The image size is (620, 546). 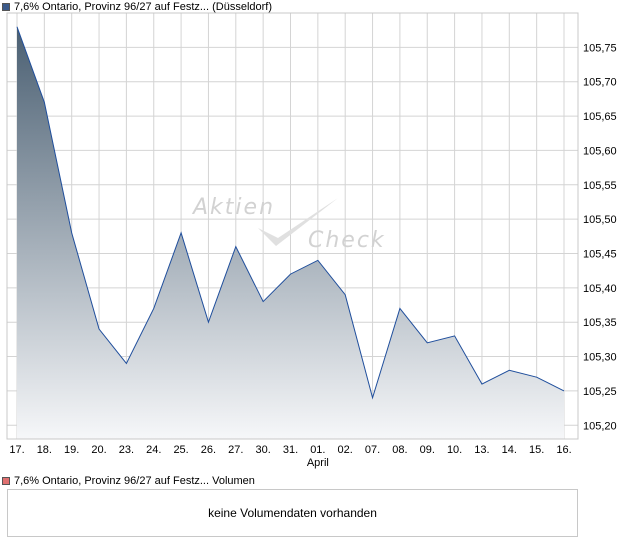 I want to click on x-tick-label: 30., so click(x=263, y=450).